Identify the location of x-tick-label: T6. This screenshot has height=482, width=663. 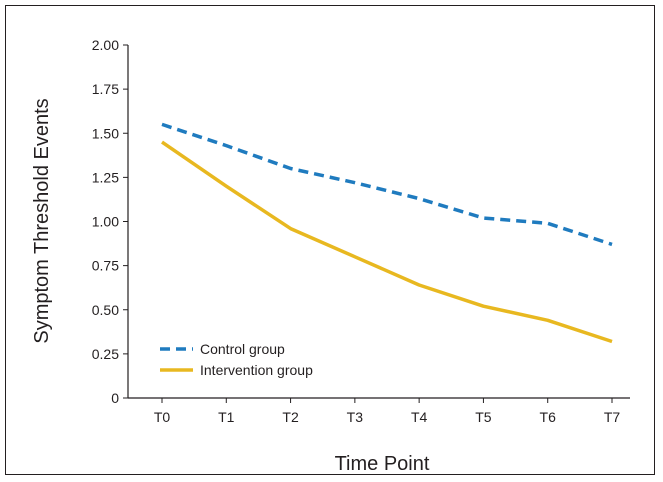
(548, 417).